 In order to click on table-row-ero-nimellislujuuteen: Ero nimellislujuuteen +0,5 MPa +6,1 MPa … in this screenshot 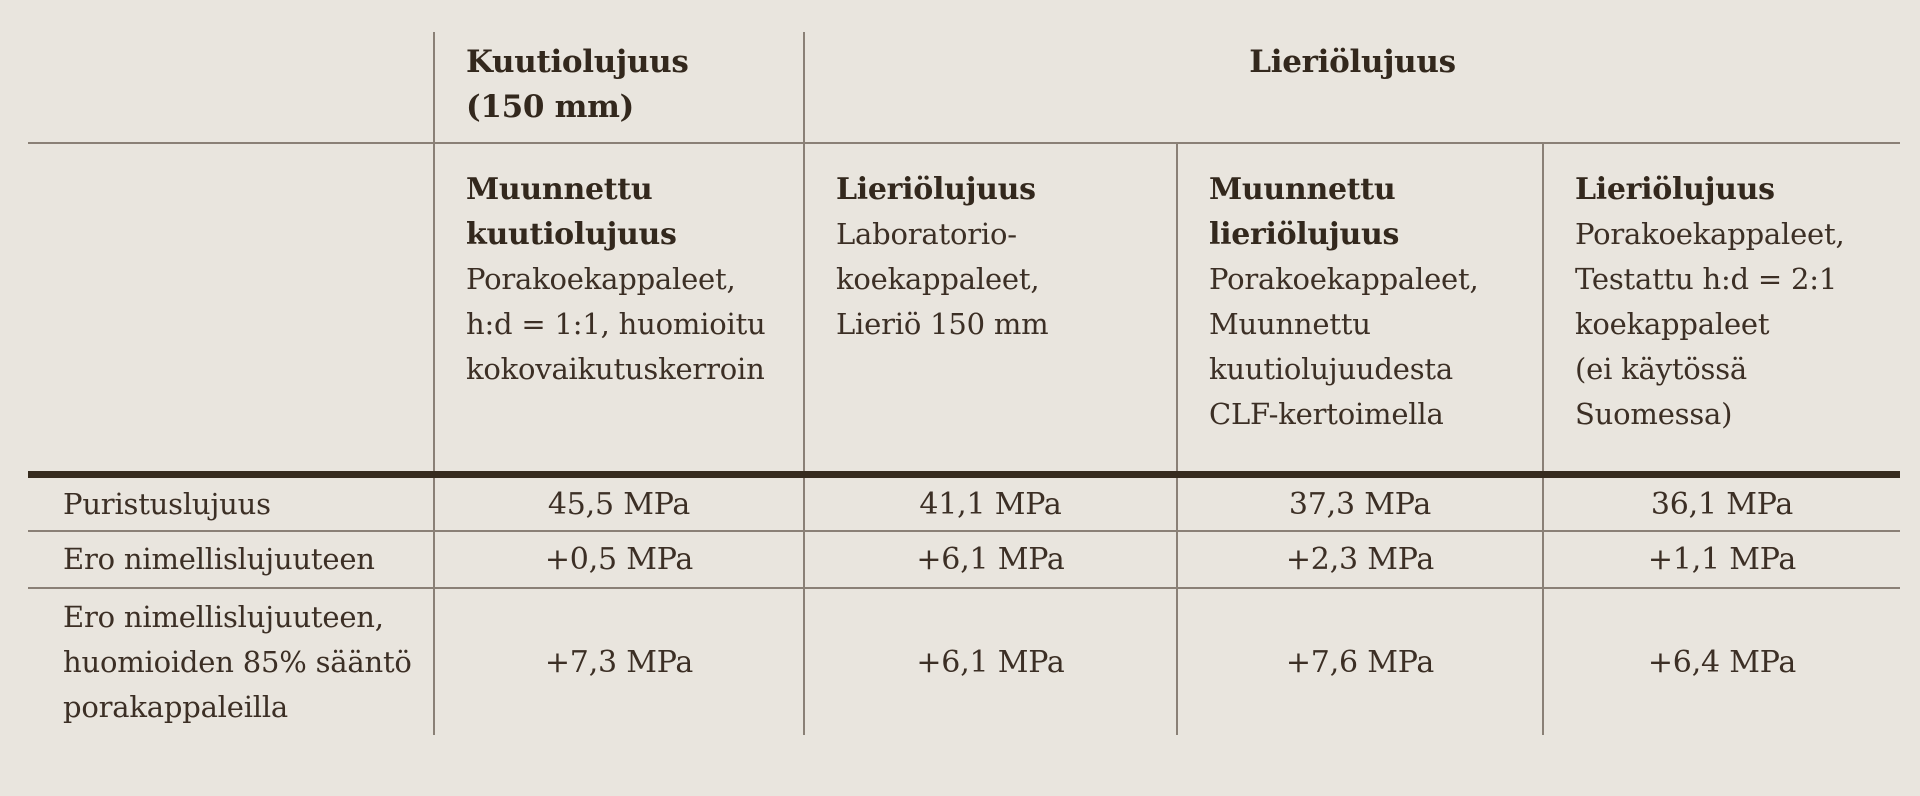, I will do `click(964, 559)`.